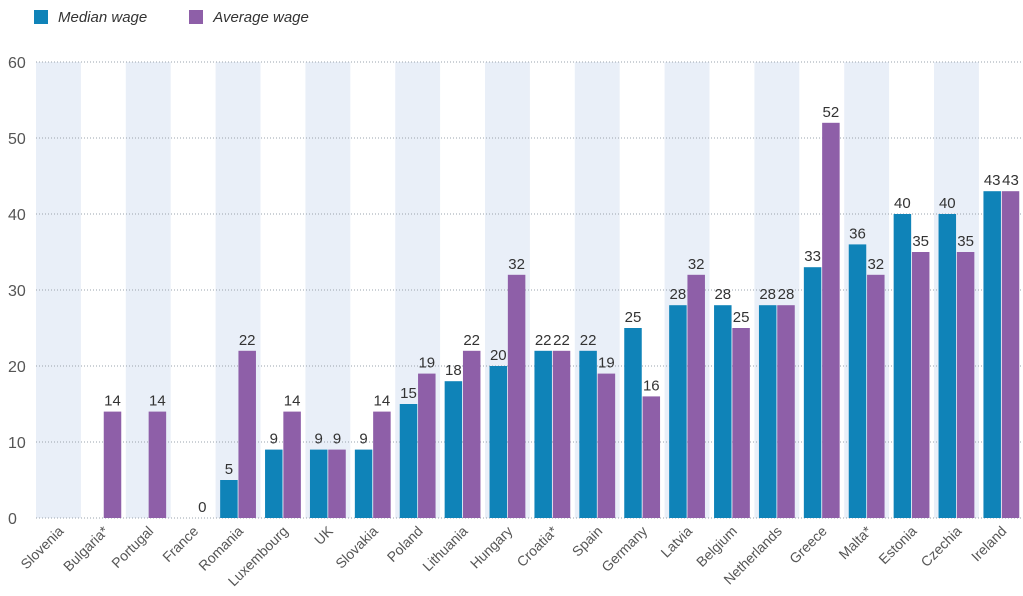  I want to click on y-tick-label: 50, so click(17, 139).